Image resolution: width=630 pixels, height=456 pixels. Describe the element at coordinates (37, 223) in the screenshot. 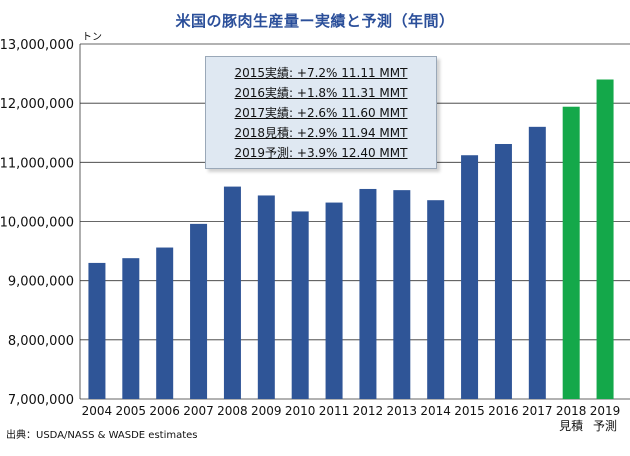

I see `y-tick-label: 10,000,000` at that location.